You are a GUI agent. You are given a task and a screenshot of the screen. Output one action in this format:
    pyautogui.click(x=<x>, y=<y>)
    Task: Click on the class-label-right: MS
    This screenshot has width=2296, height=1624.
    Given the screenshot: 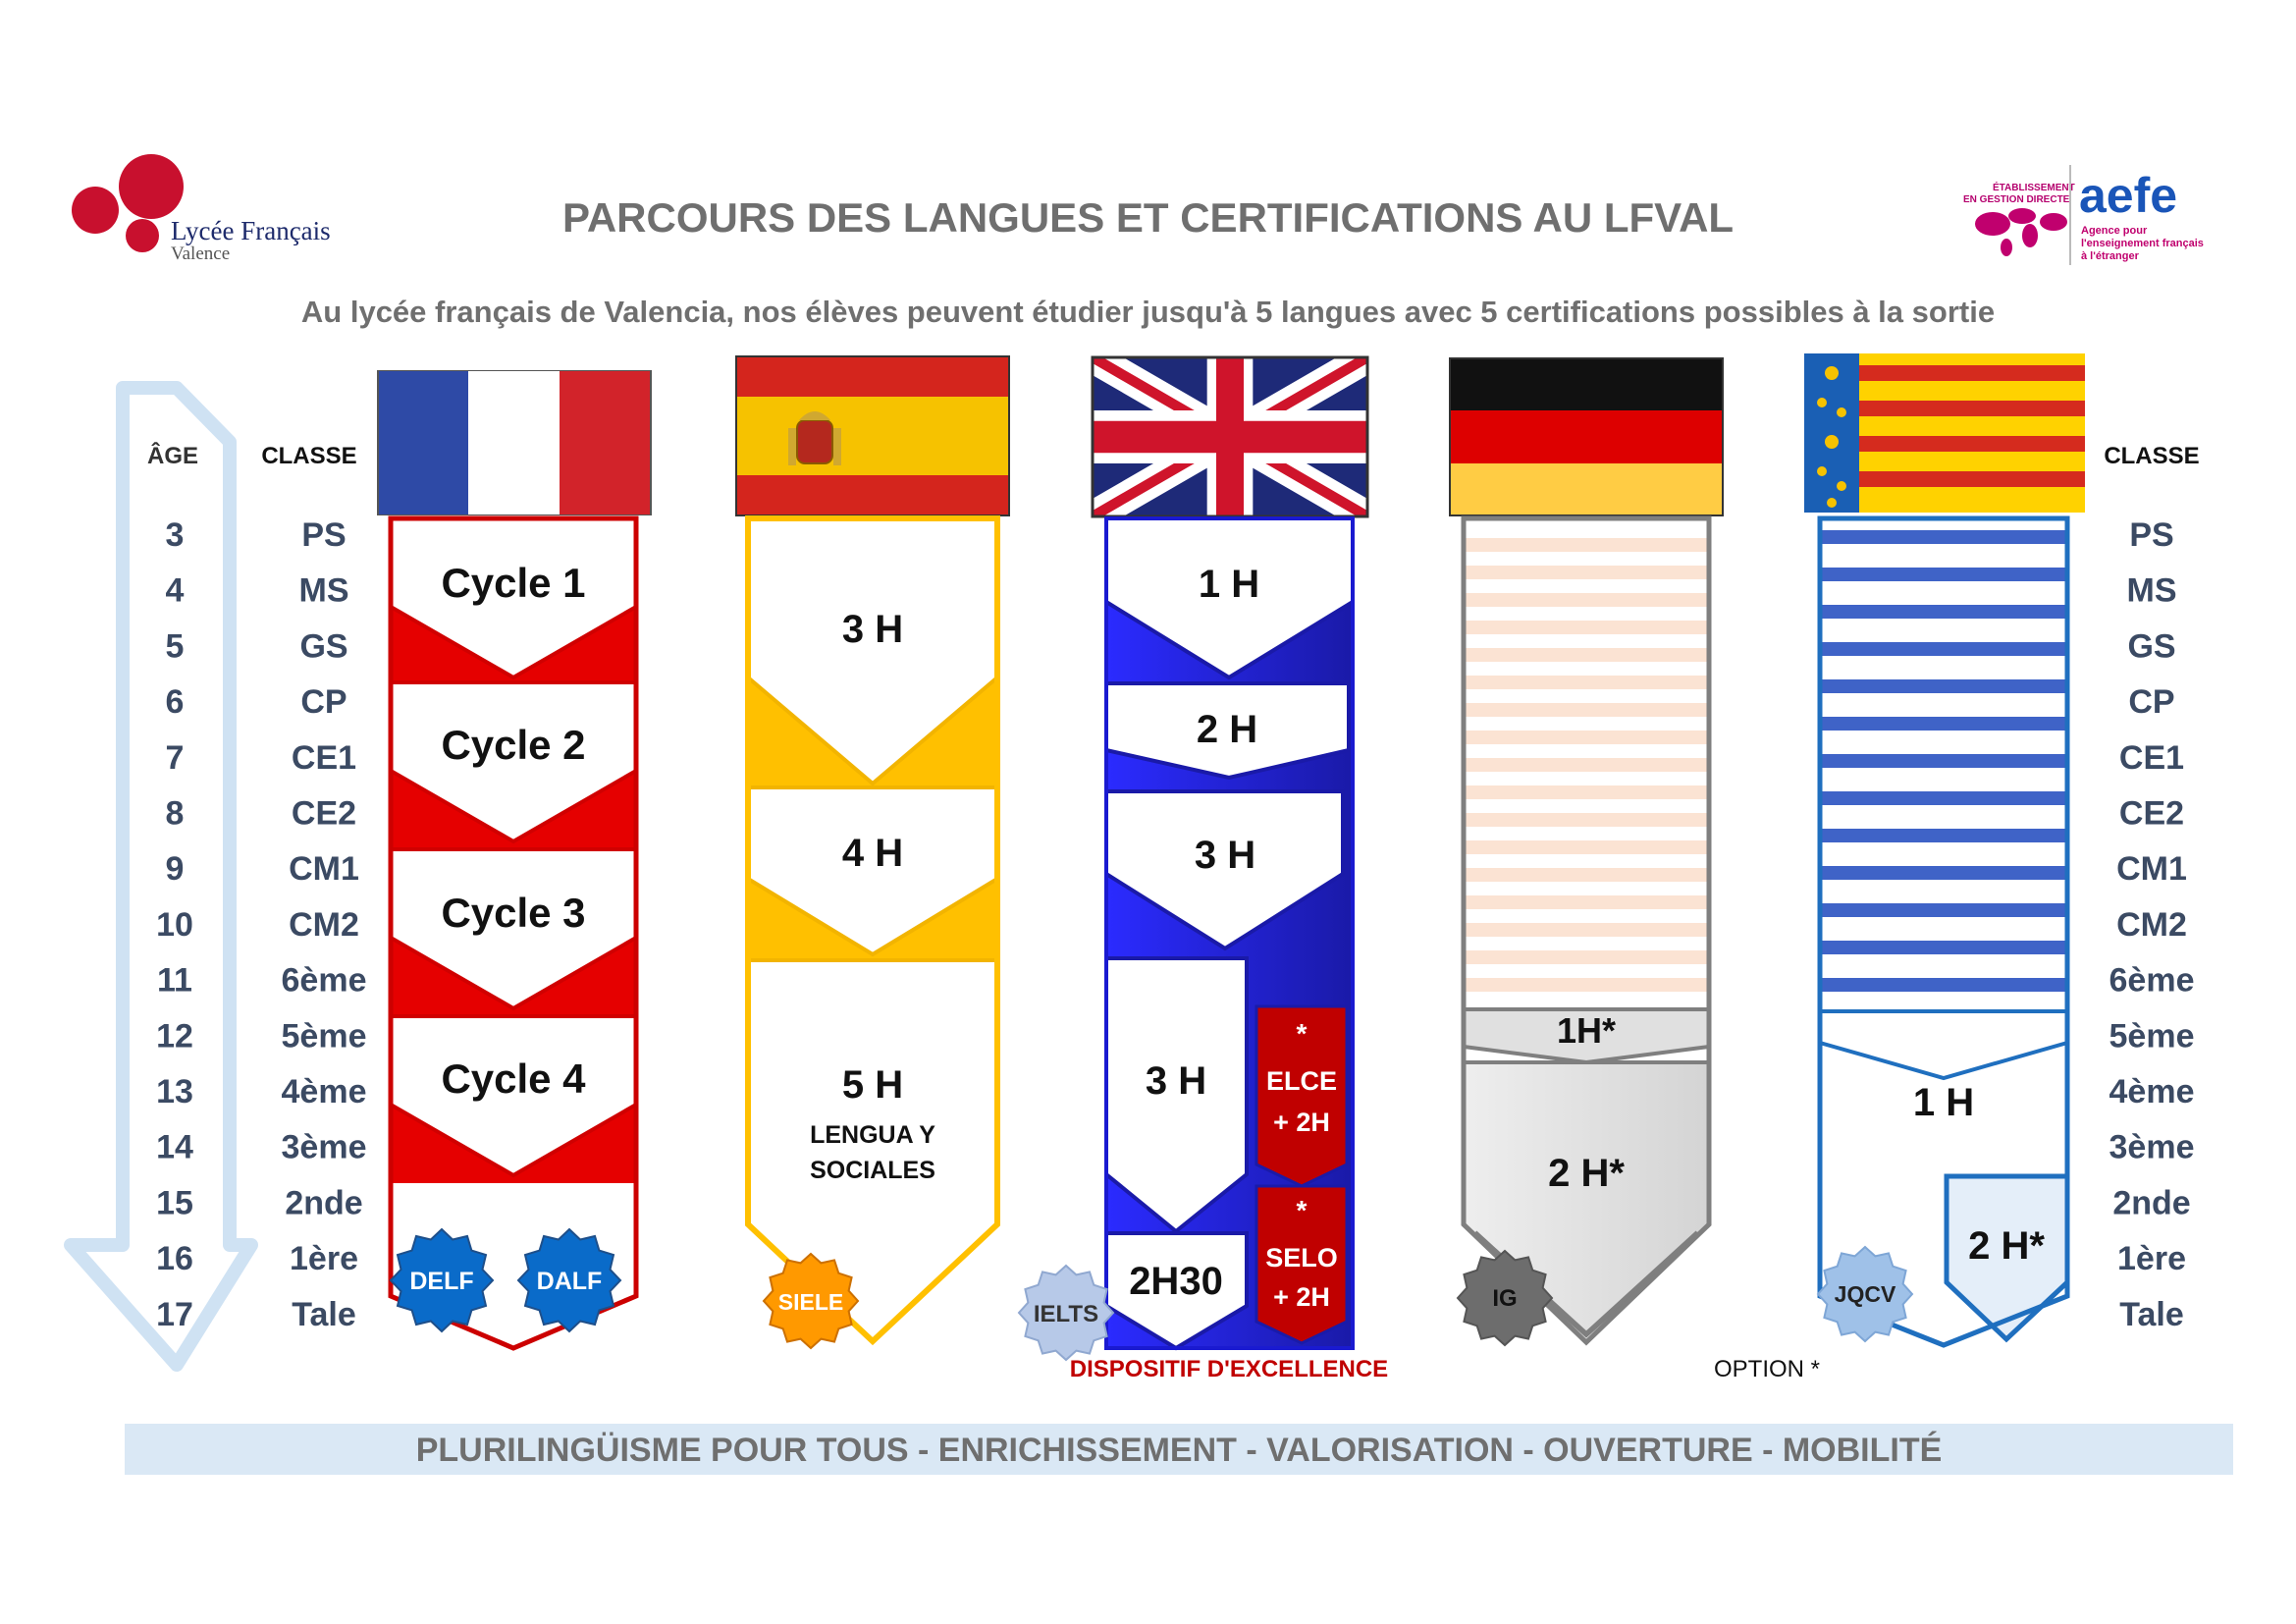 What is the action you would take?
    pyautogui.click(x=2152, y=591)
    